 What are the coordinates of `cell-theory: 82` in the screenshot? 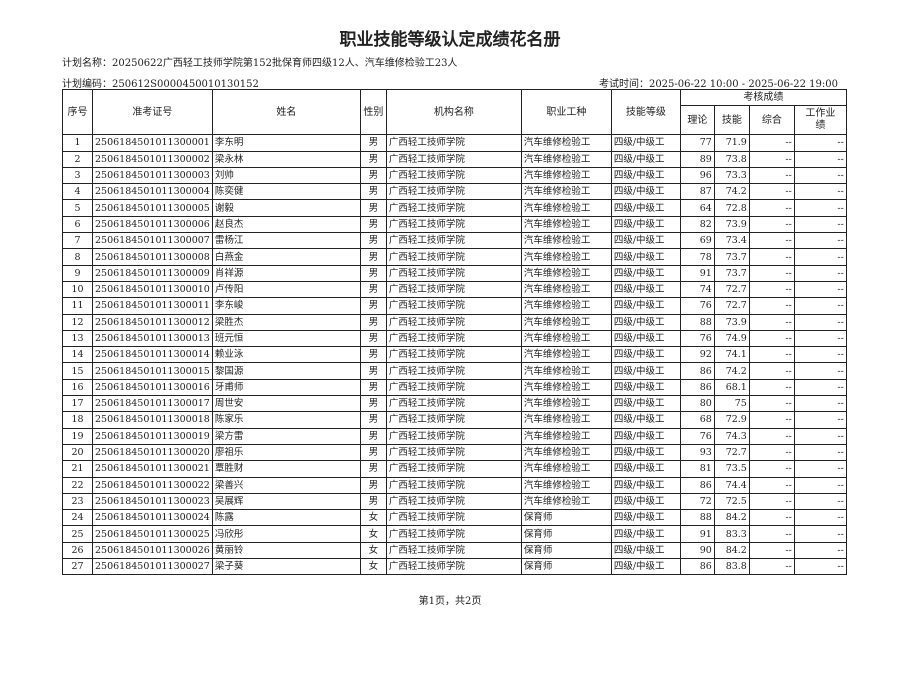 It's located at (697, 224).